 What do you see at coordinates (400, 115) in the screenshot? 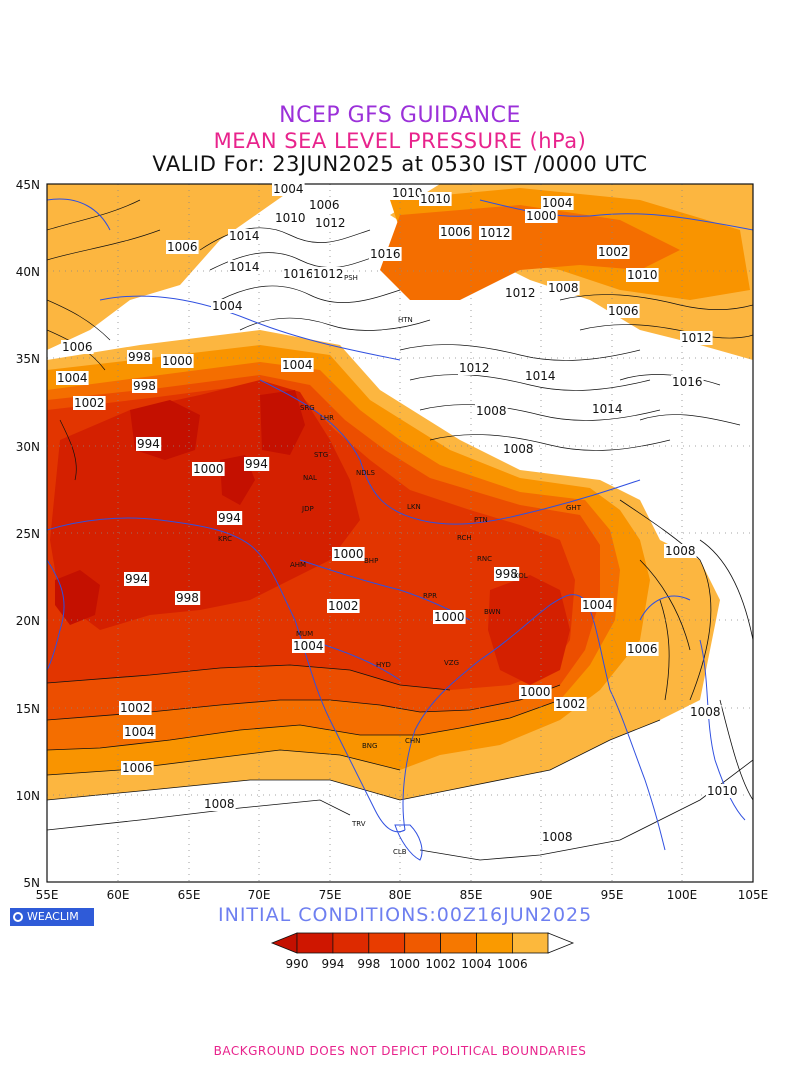
I see `chart-title-line1: NCEP GFS GUIDANCE` at bounding box center [400, 115].